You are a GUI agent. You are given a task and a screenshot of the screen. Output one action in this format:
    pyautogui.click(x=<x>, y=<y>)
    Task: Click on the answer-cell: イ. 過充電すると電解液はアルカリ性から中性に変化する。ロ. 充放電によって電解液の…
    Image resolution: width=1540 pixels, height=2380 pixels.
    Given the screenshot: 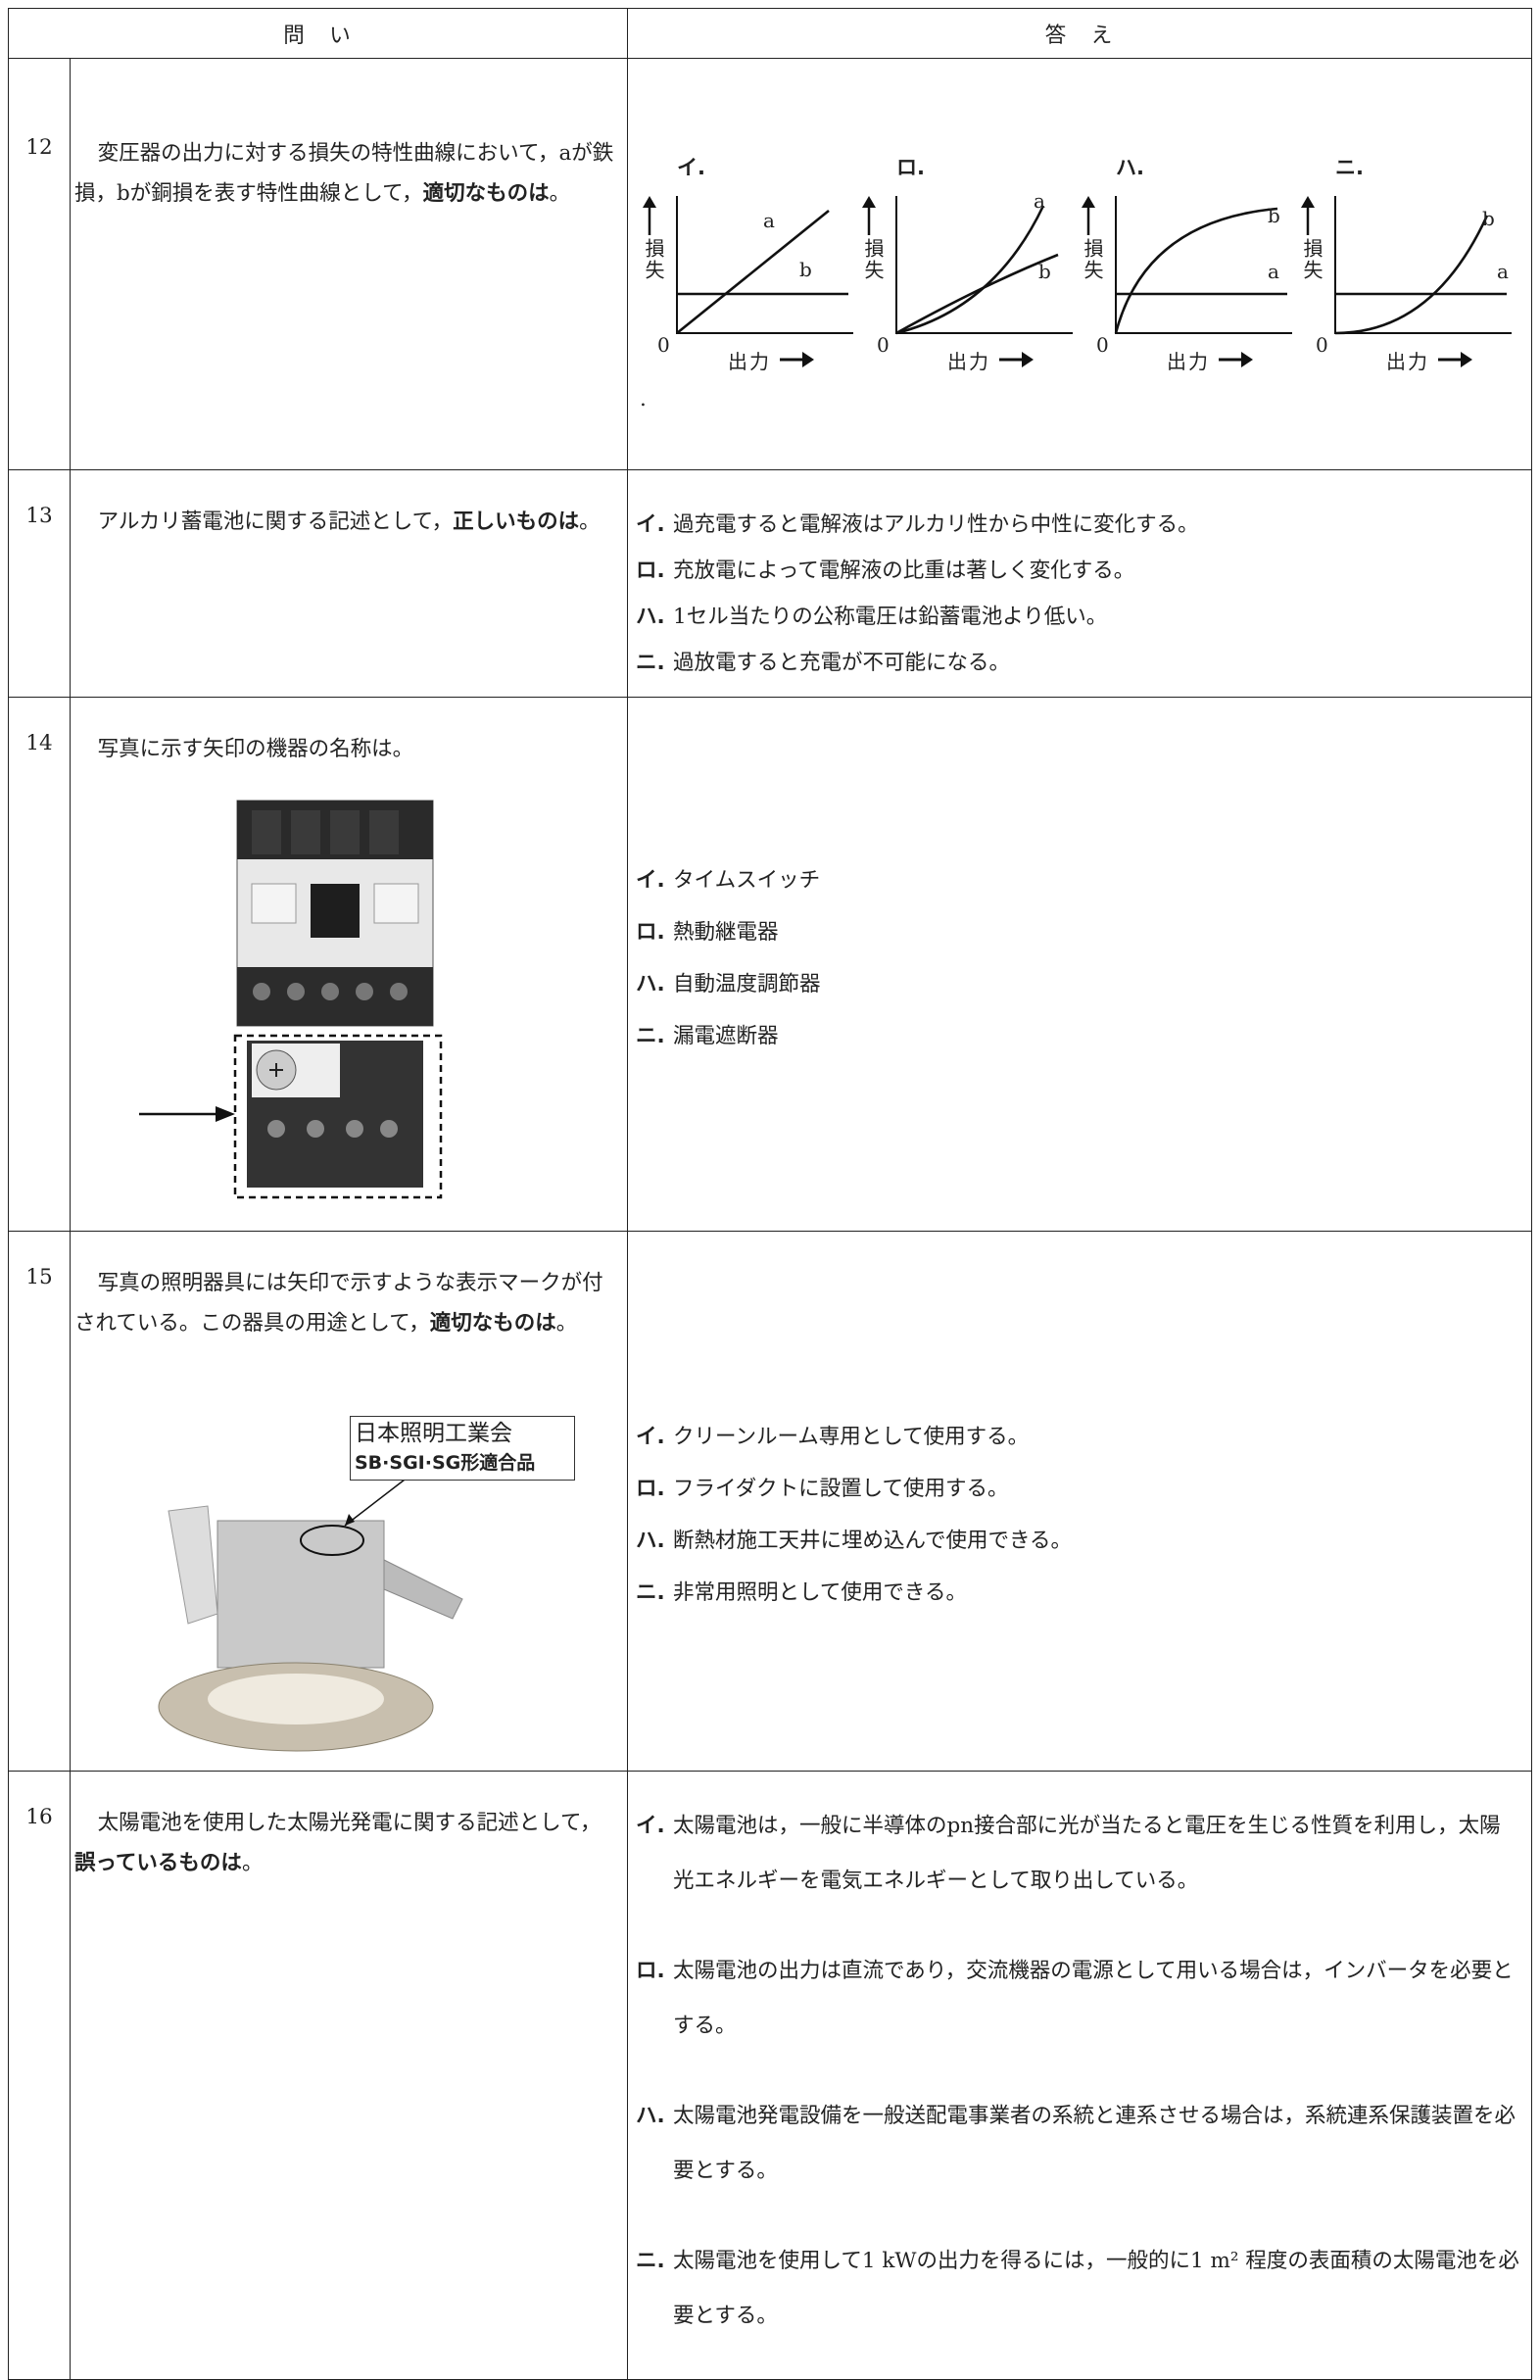 What is the action you would take?
    pyautogui.click(x=1080, y=583)
    